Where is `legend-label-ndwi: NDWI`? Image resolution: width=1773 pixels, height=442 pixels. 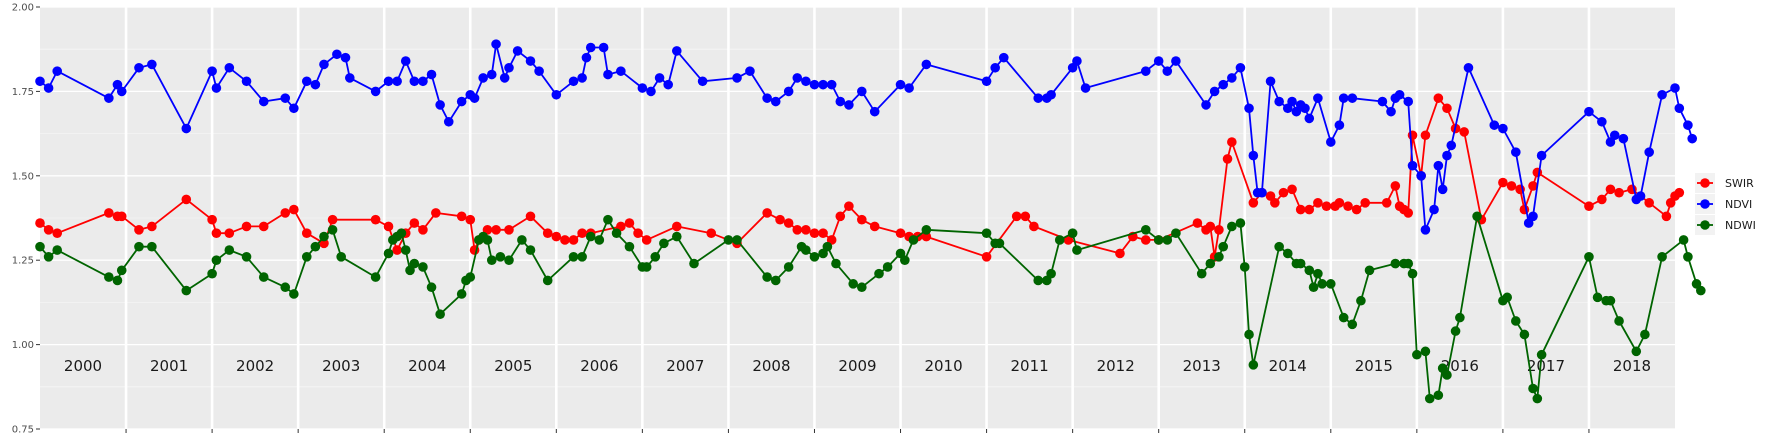 legend-label-ndwi: NDWI is located at coordinates (1740, 225).